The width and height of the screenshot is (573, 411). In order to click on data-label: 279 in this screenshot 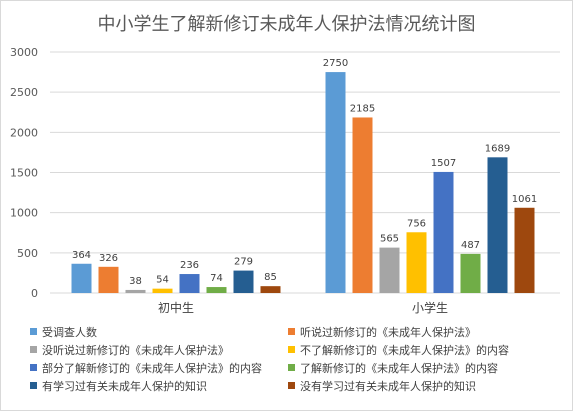, I will do `click(243, 262)`.